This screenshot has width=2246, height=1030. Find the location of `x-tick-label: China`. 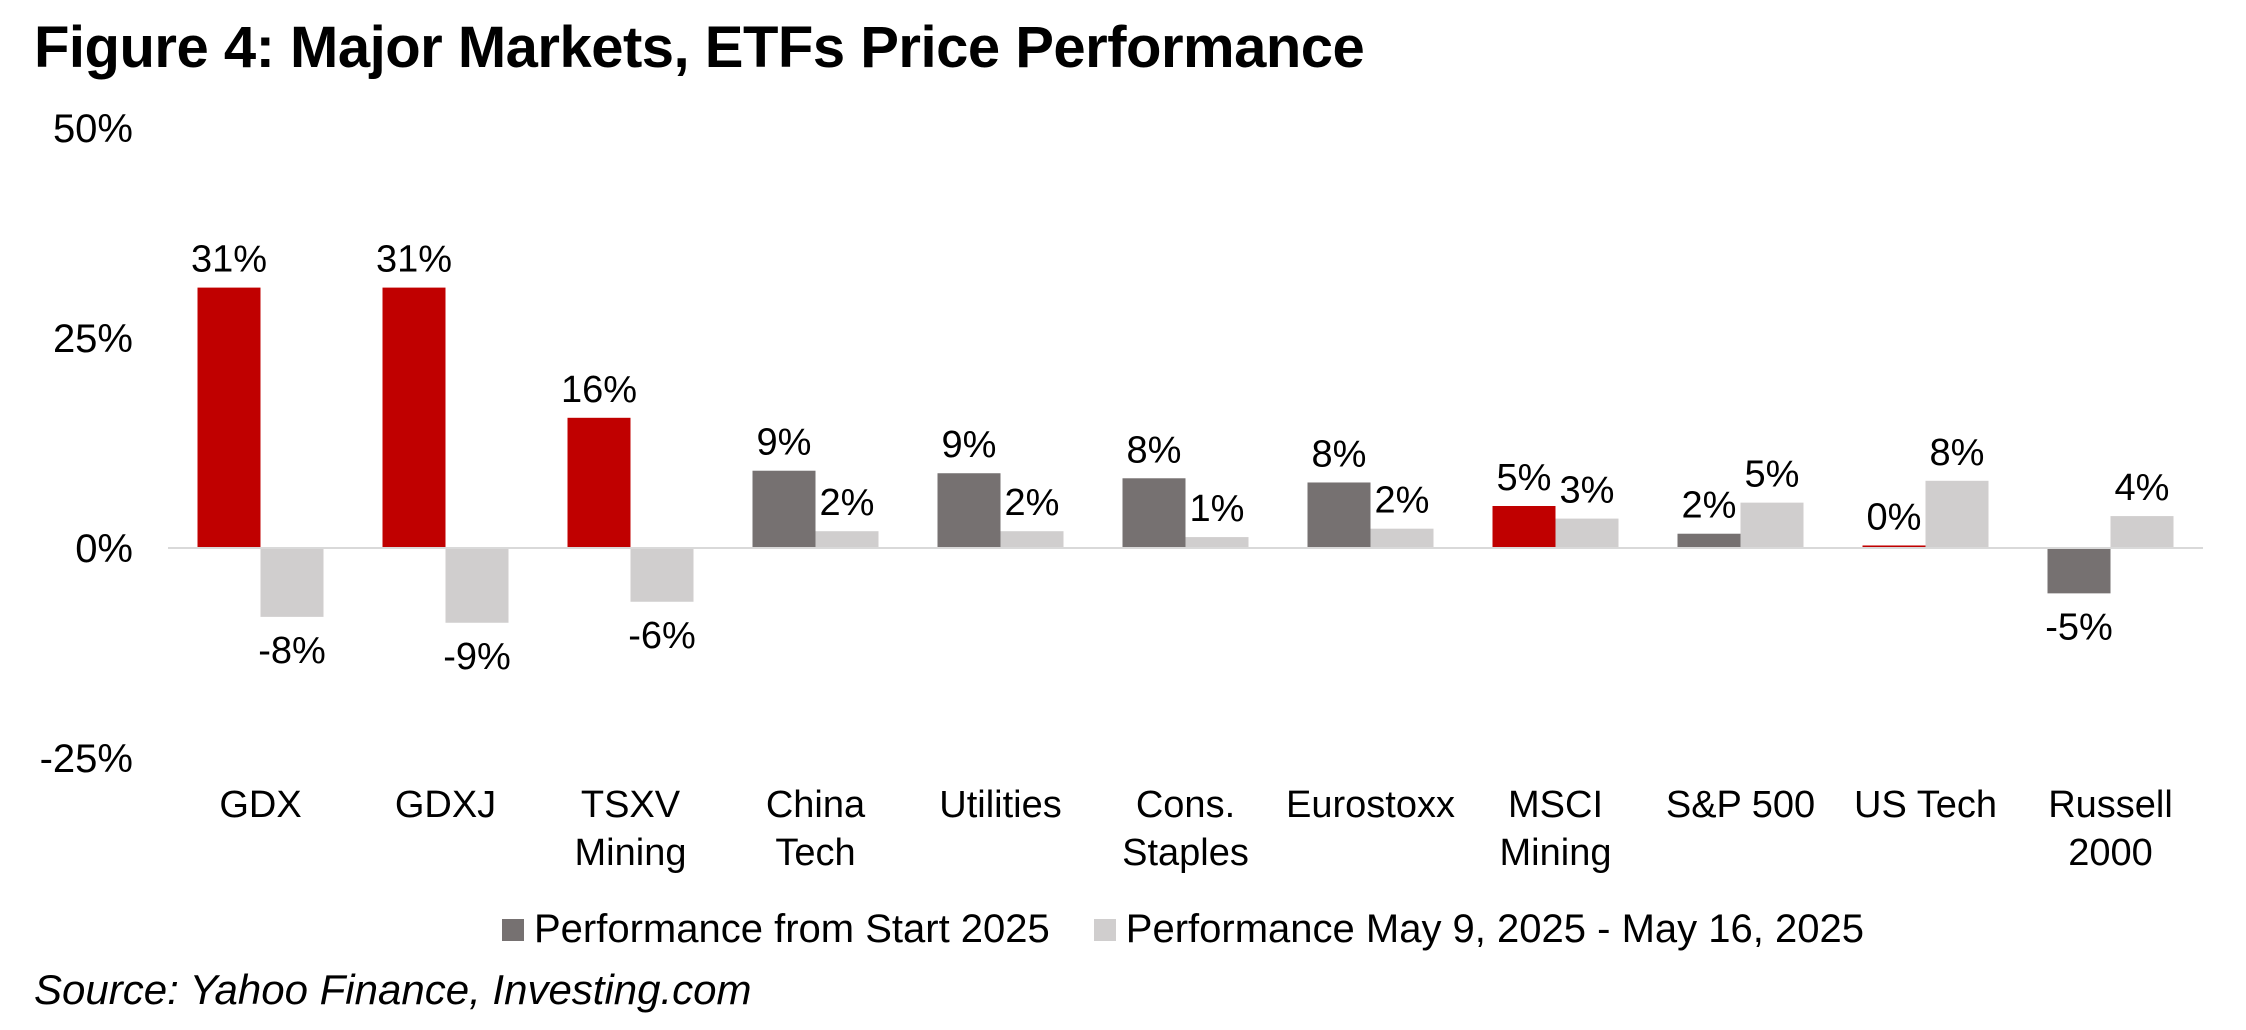

x-tick-label: China is located at coordinates (816, 805).